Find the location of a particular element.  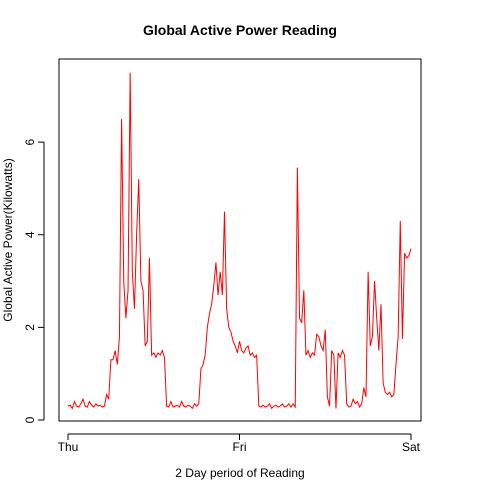

x-axis: Thu Fri Sat is located at coordinates (239, 443).